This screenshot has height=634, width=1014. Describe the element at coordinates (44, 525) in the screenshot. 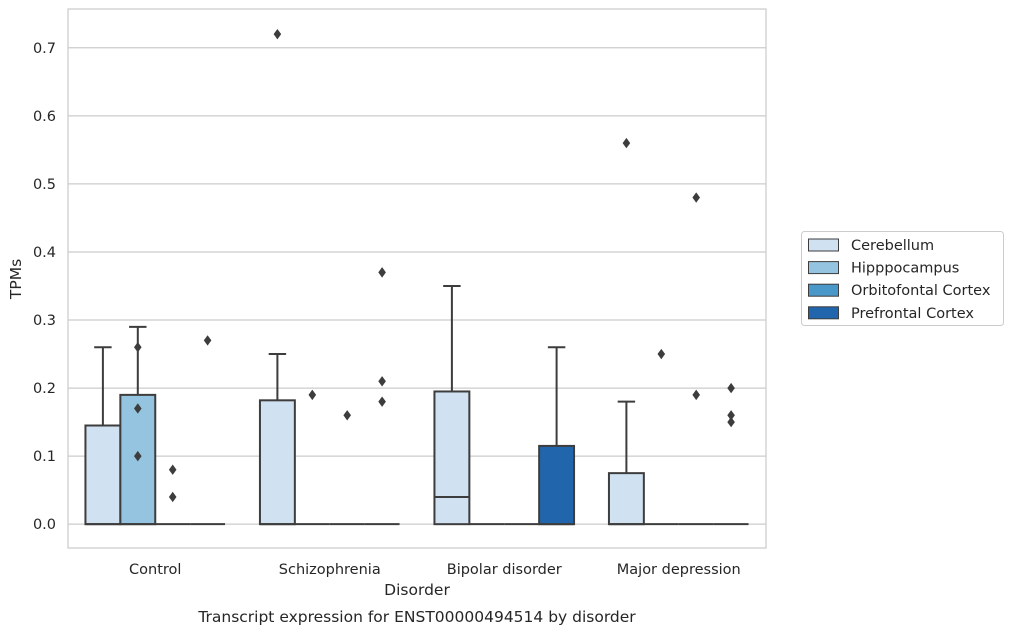

I see `y-tick-label: 0.0` at that location.